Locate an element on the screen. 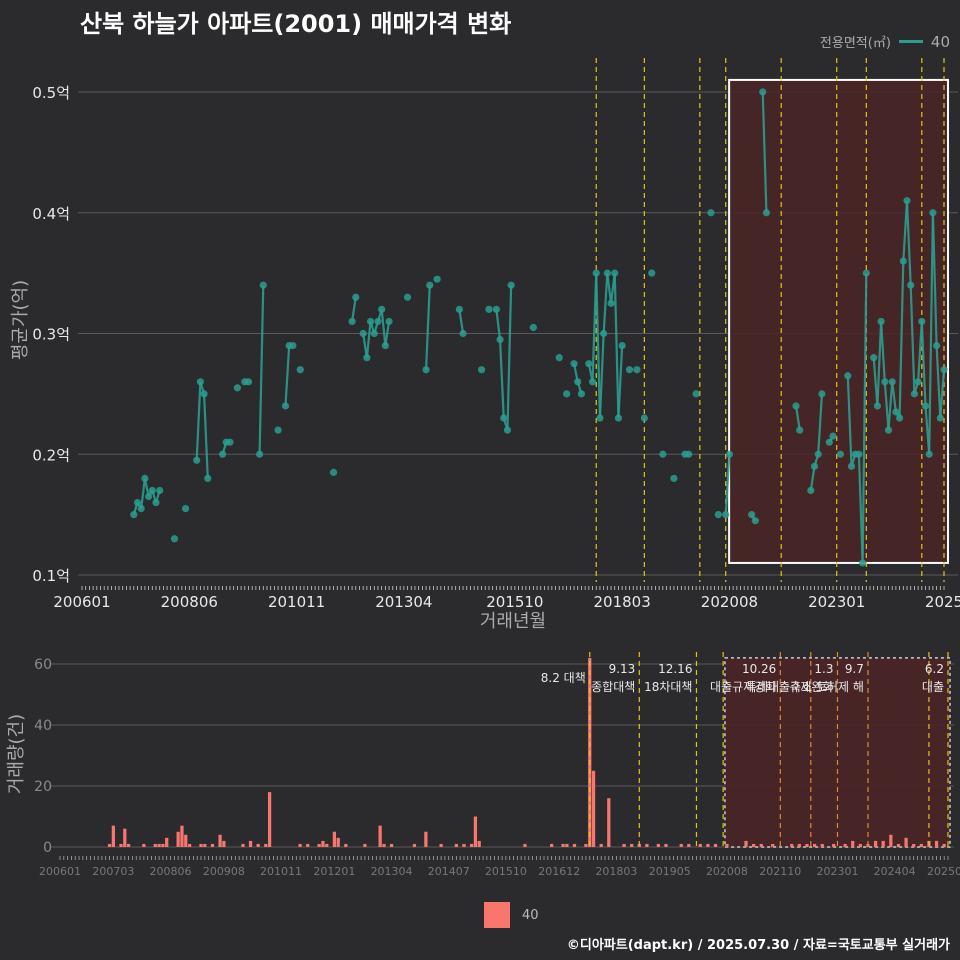 The height and width of the screenshot is (960, 960). policy-label-top: 1.3 is located at coordinates (823, 669).